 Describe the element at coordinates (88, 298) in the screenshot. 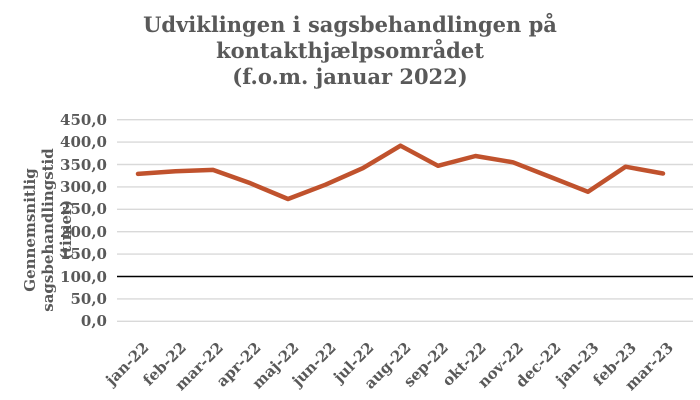

I see `y-tick-label: 50,0` at that location.